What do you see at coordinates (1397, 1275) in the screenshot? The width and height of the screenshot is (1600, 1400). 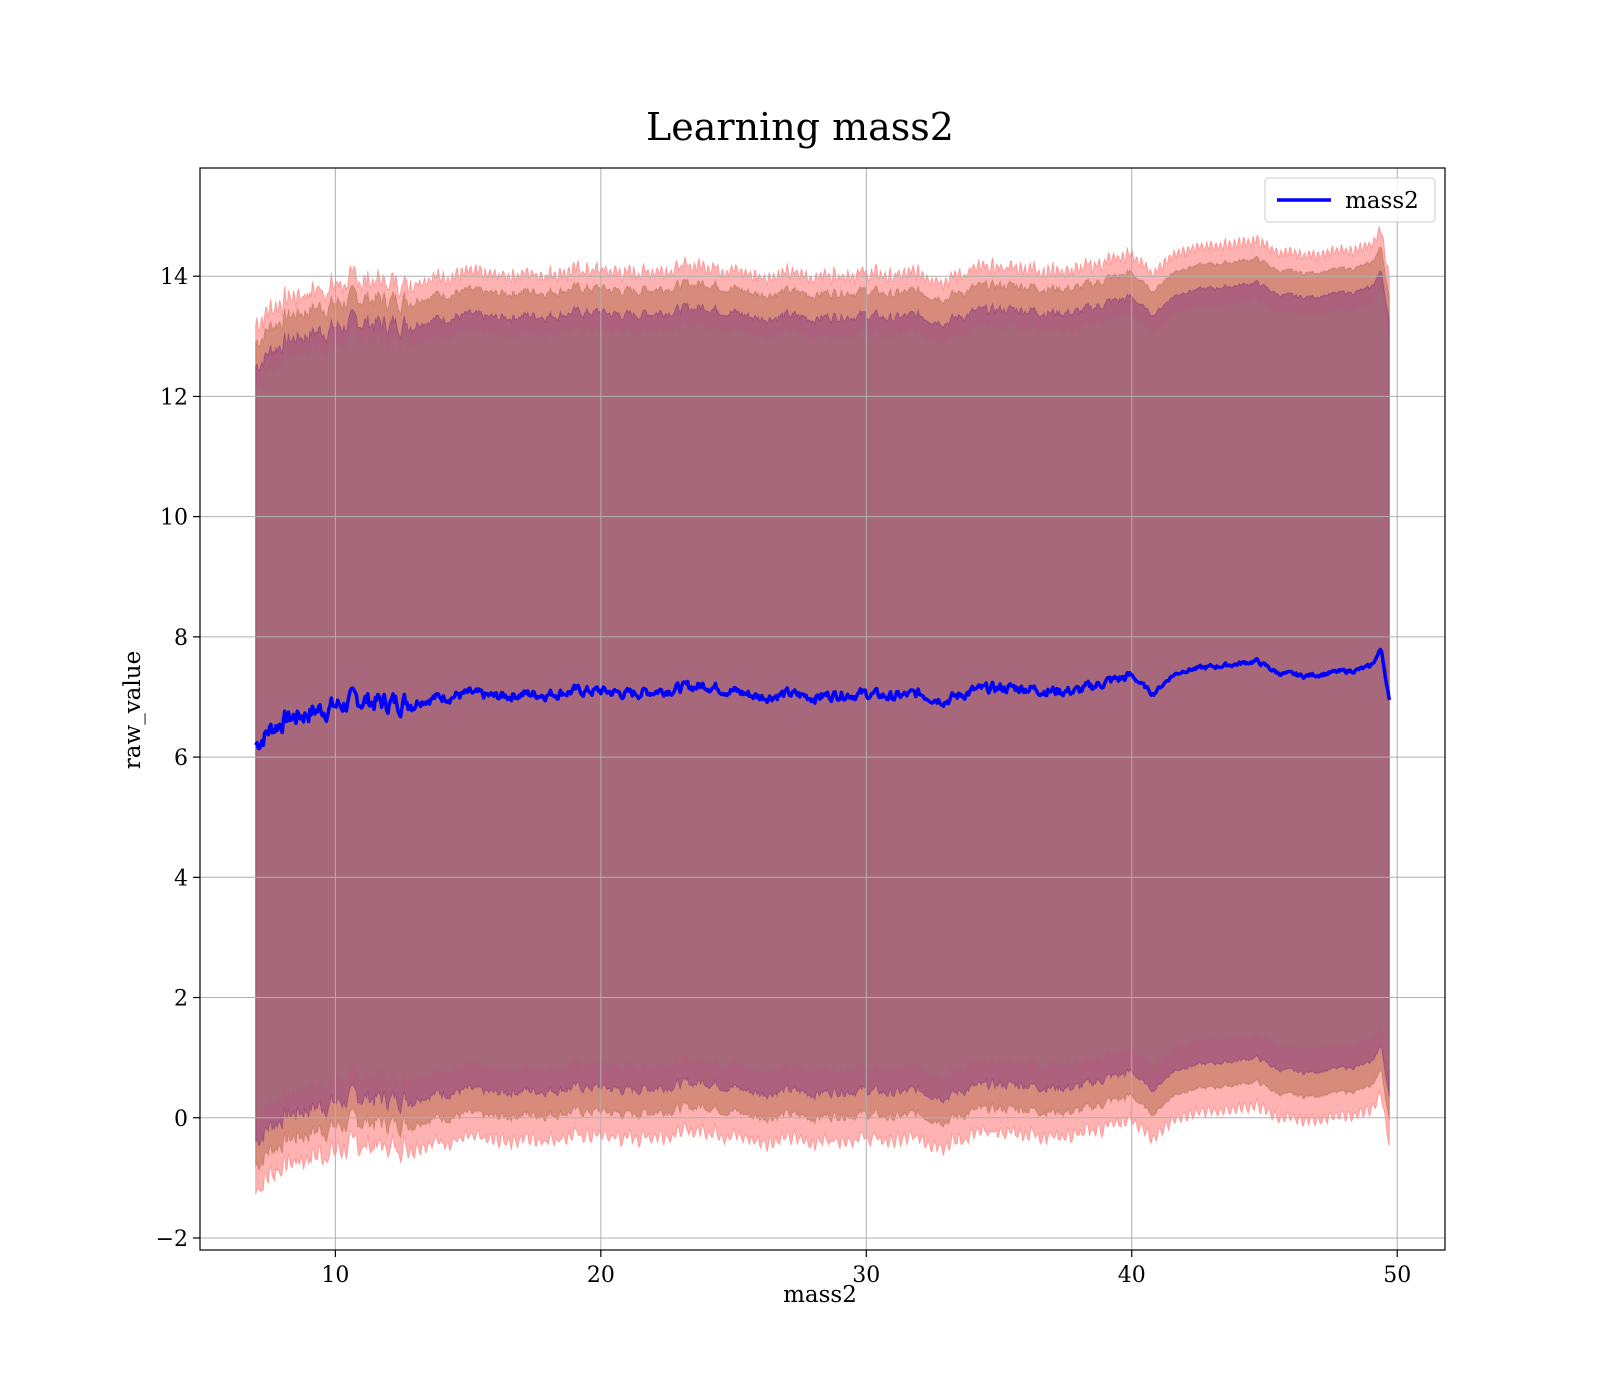 I see `x-tick-label: 50` at bounding box center [1397, 1275].